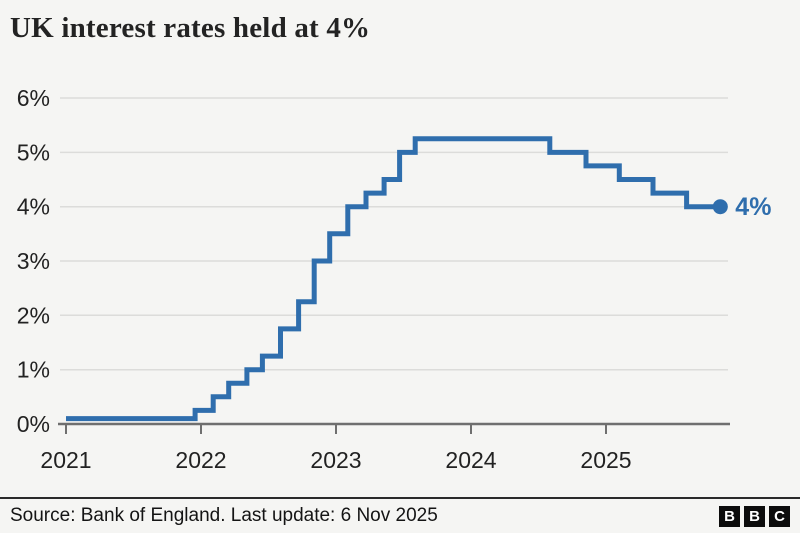 Image resolution: width=800 pixels, height=533 pixels. What do you see at coordinates (33, 207) in the screenshot?
I see `y-axis-label-4%: 4%` at bounding box center [33, 207].